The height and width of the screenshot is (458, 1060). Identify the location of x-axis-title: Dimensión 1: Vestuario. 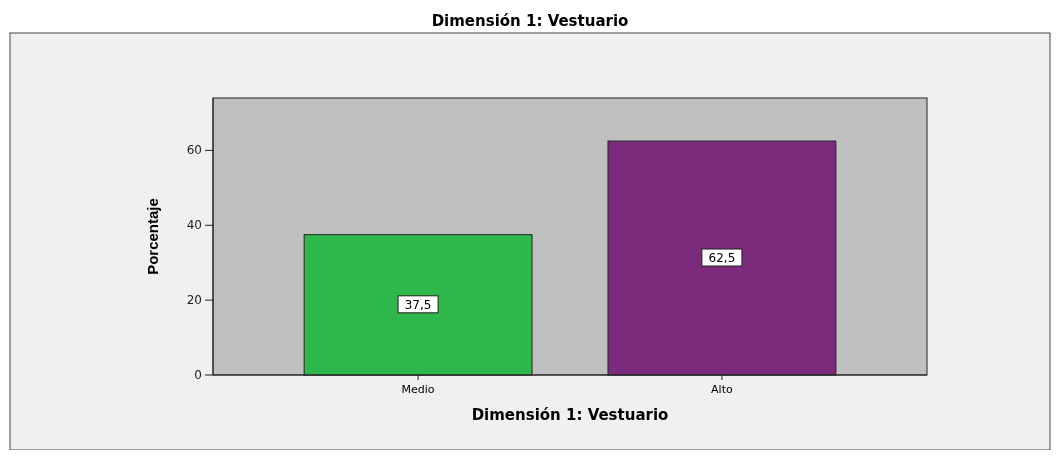
(570, 415).